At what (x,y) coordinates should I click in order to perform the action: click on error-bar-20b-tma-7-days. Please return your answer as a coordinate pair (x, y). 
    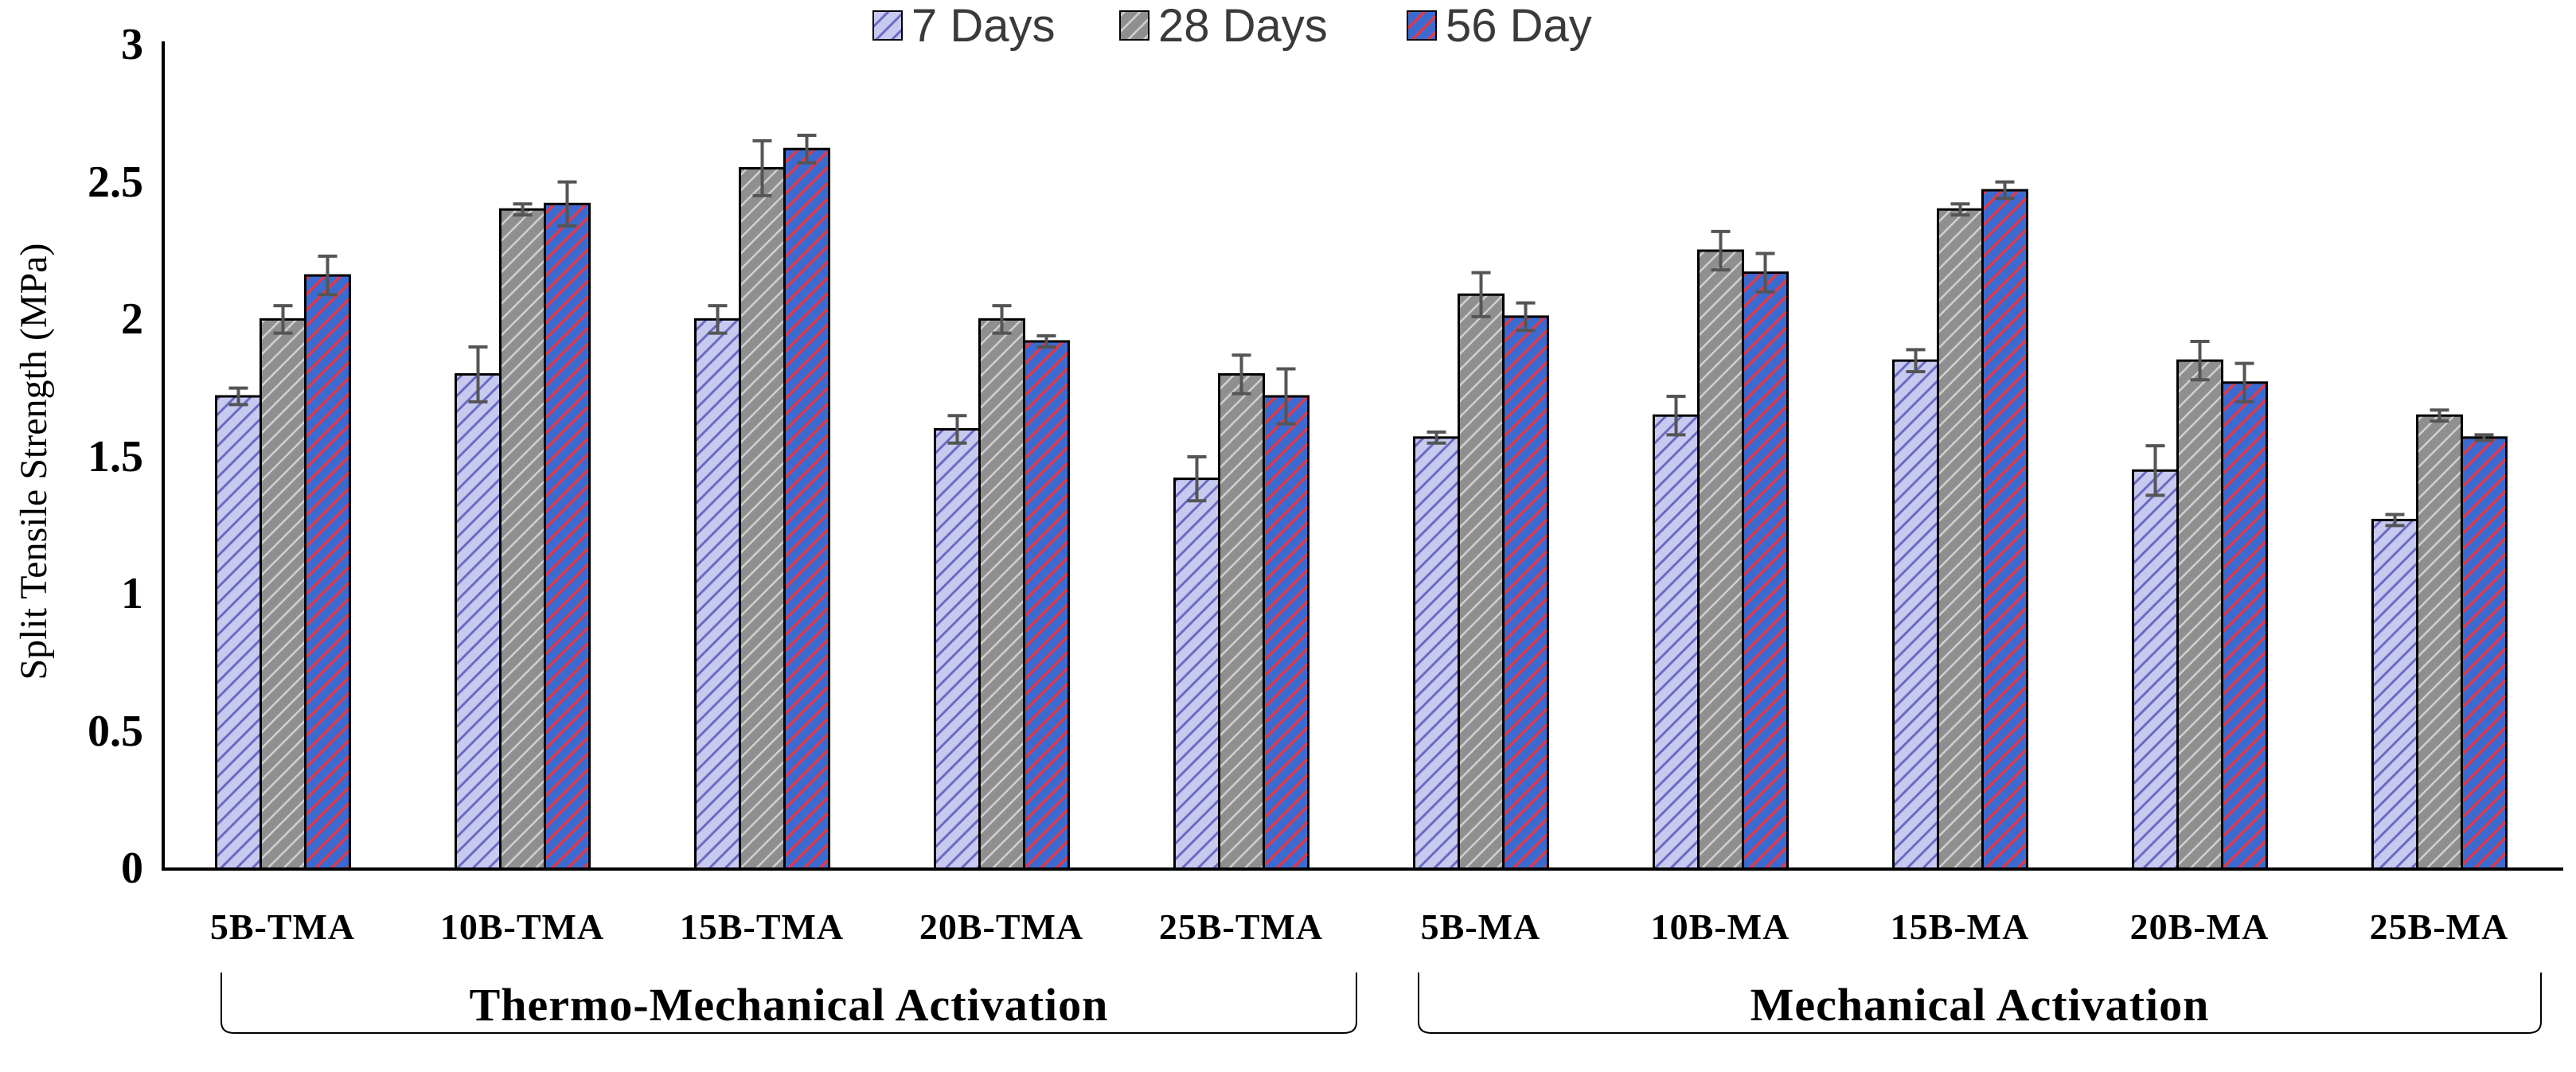
    Looking at the image, I should click on (957, 429).